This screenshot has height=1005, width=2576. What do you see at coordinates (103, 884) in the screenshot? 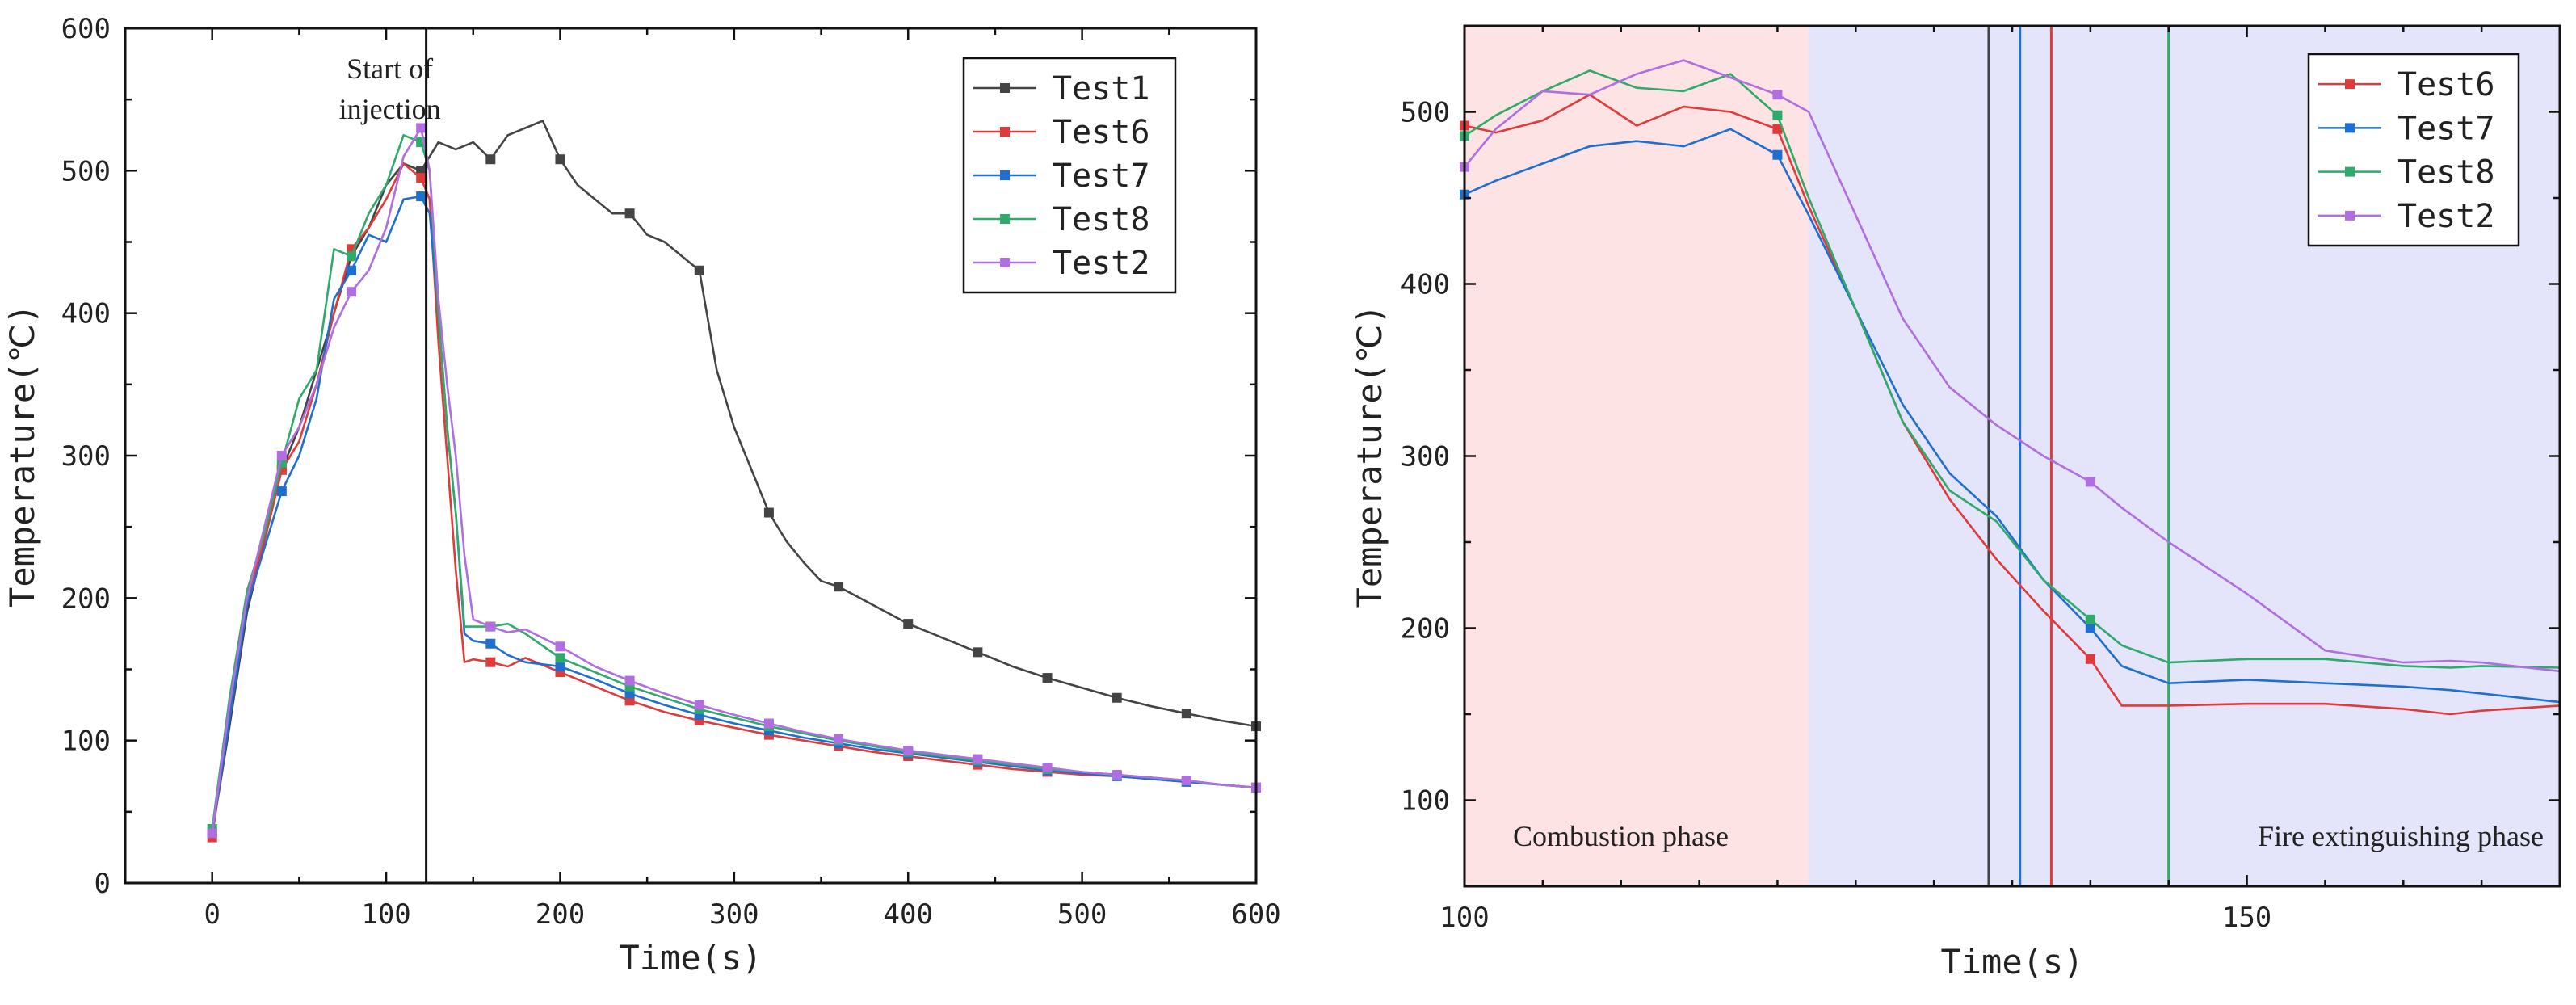
I see `y-tick-label: 0` at bounding box center [103, 884].